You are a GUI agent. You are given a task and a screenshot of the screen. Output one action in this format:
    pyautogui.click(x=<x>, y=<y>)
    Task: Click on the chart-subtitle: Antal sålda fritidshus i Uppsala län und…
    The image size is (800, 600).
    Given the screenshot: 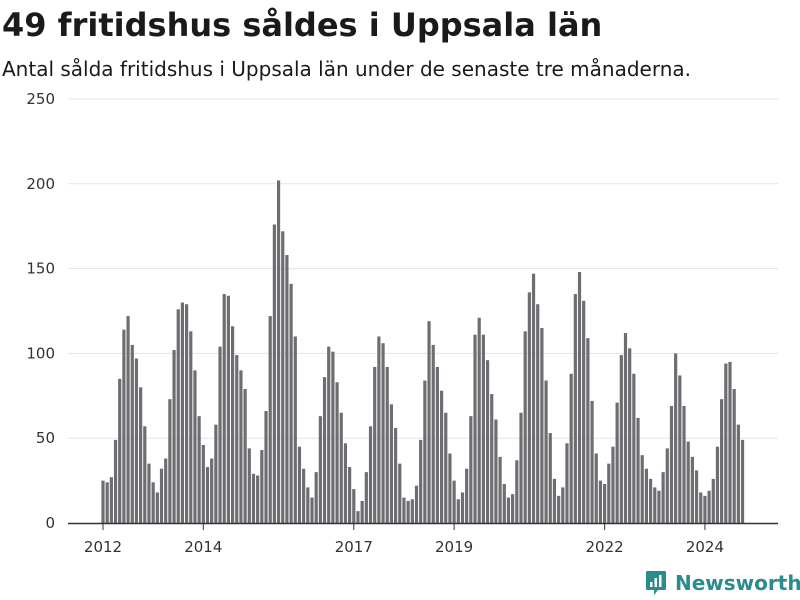 What is the action you would take?
    pyautogui.click(x=346, y=69)
    